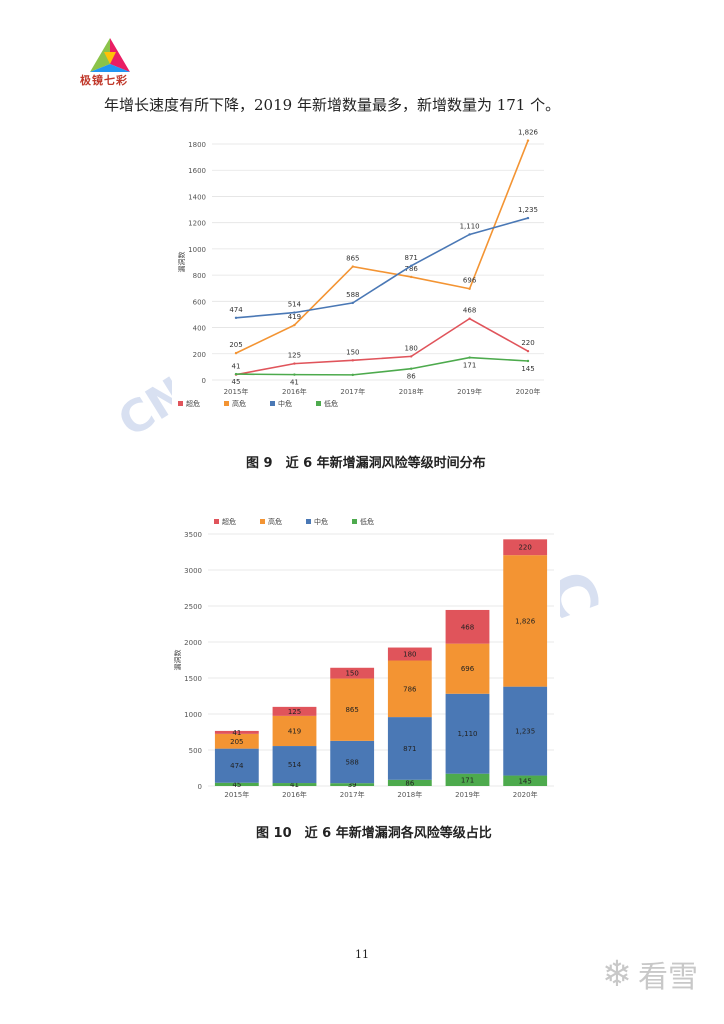 Image resolution: width=724 pixels, height=1024 pixels. Describe the element at coordinates (199, 355) in the screenshot. I see `y-tick-label: 200` at that location.